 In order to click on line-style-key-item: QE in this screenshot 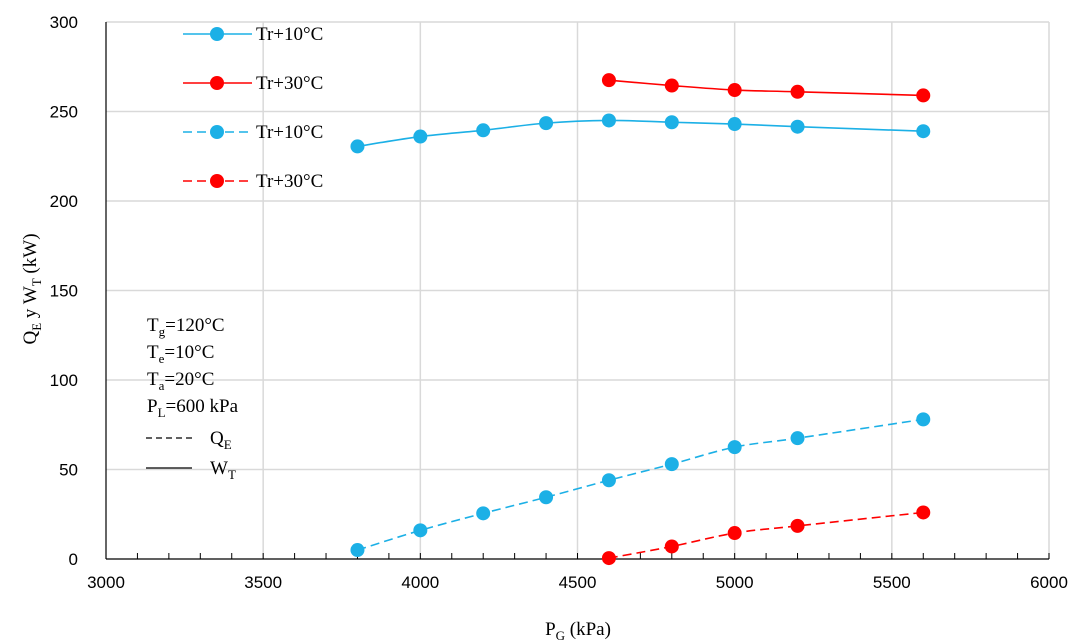, I will do `click(189, 440)`.